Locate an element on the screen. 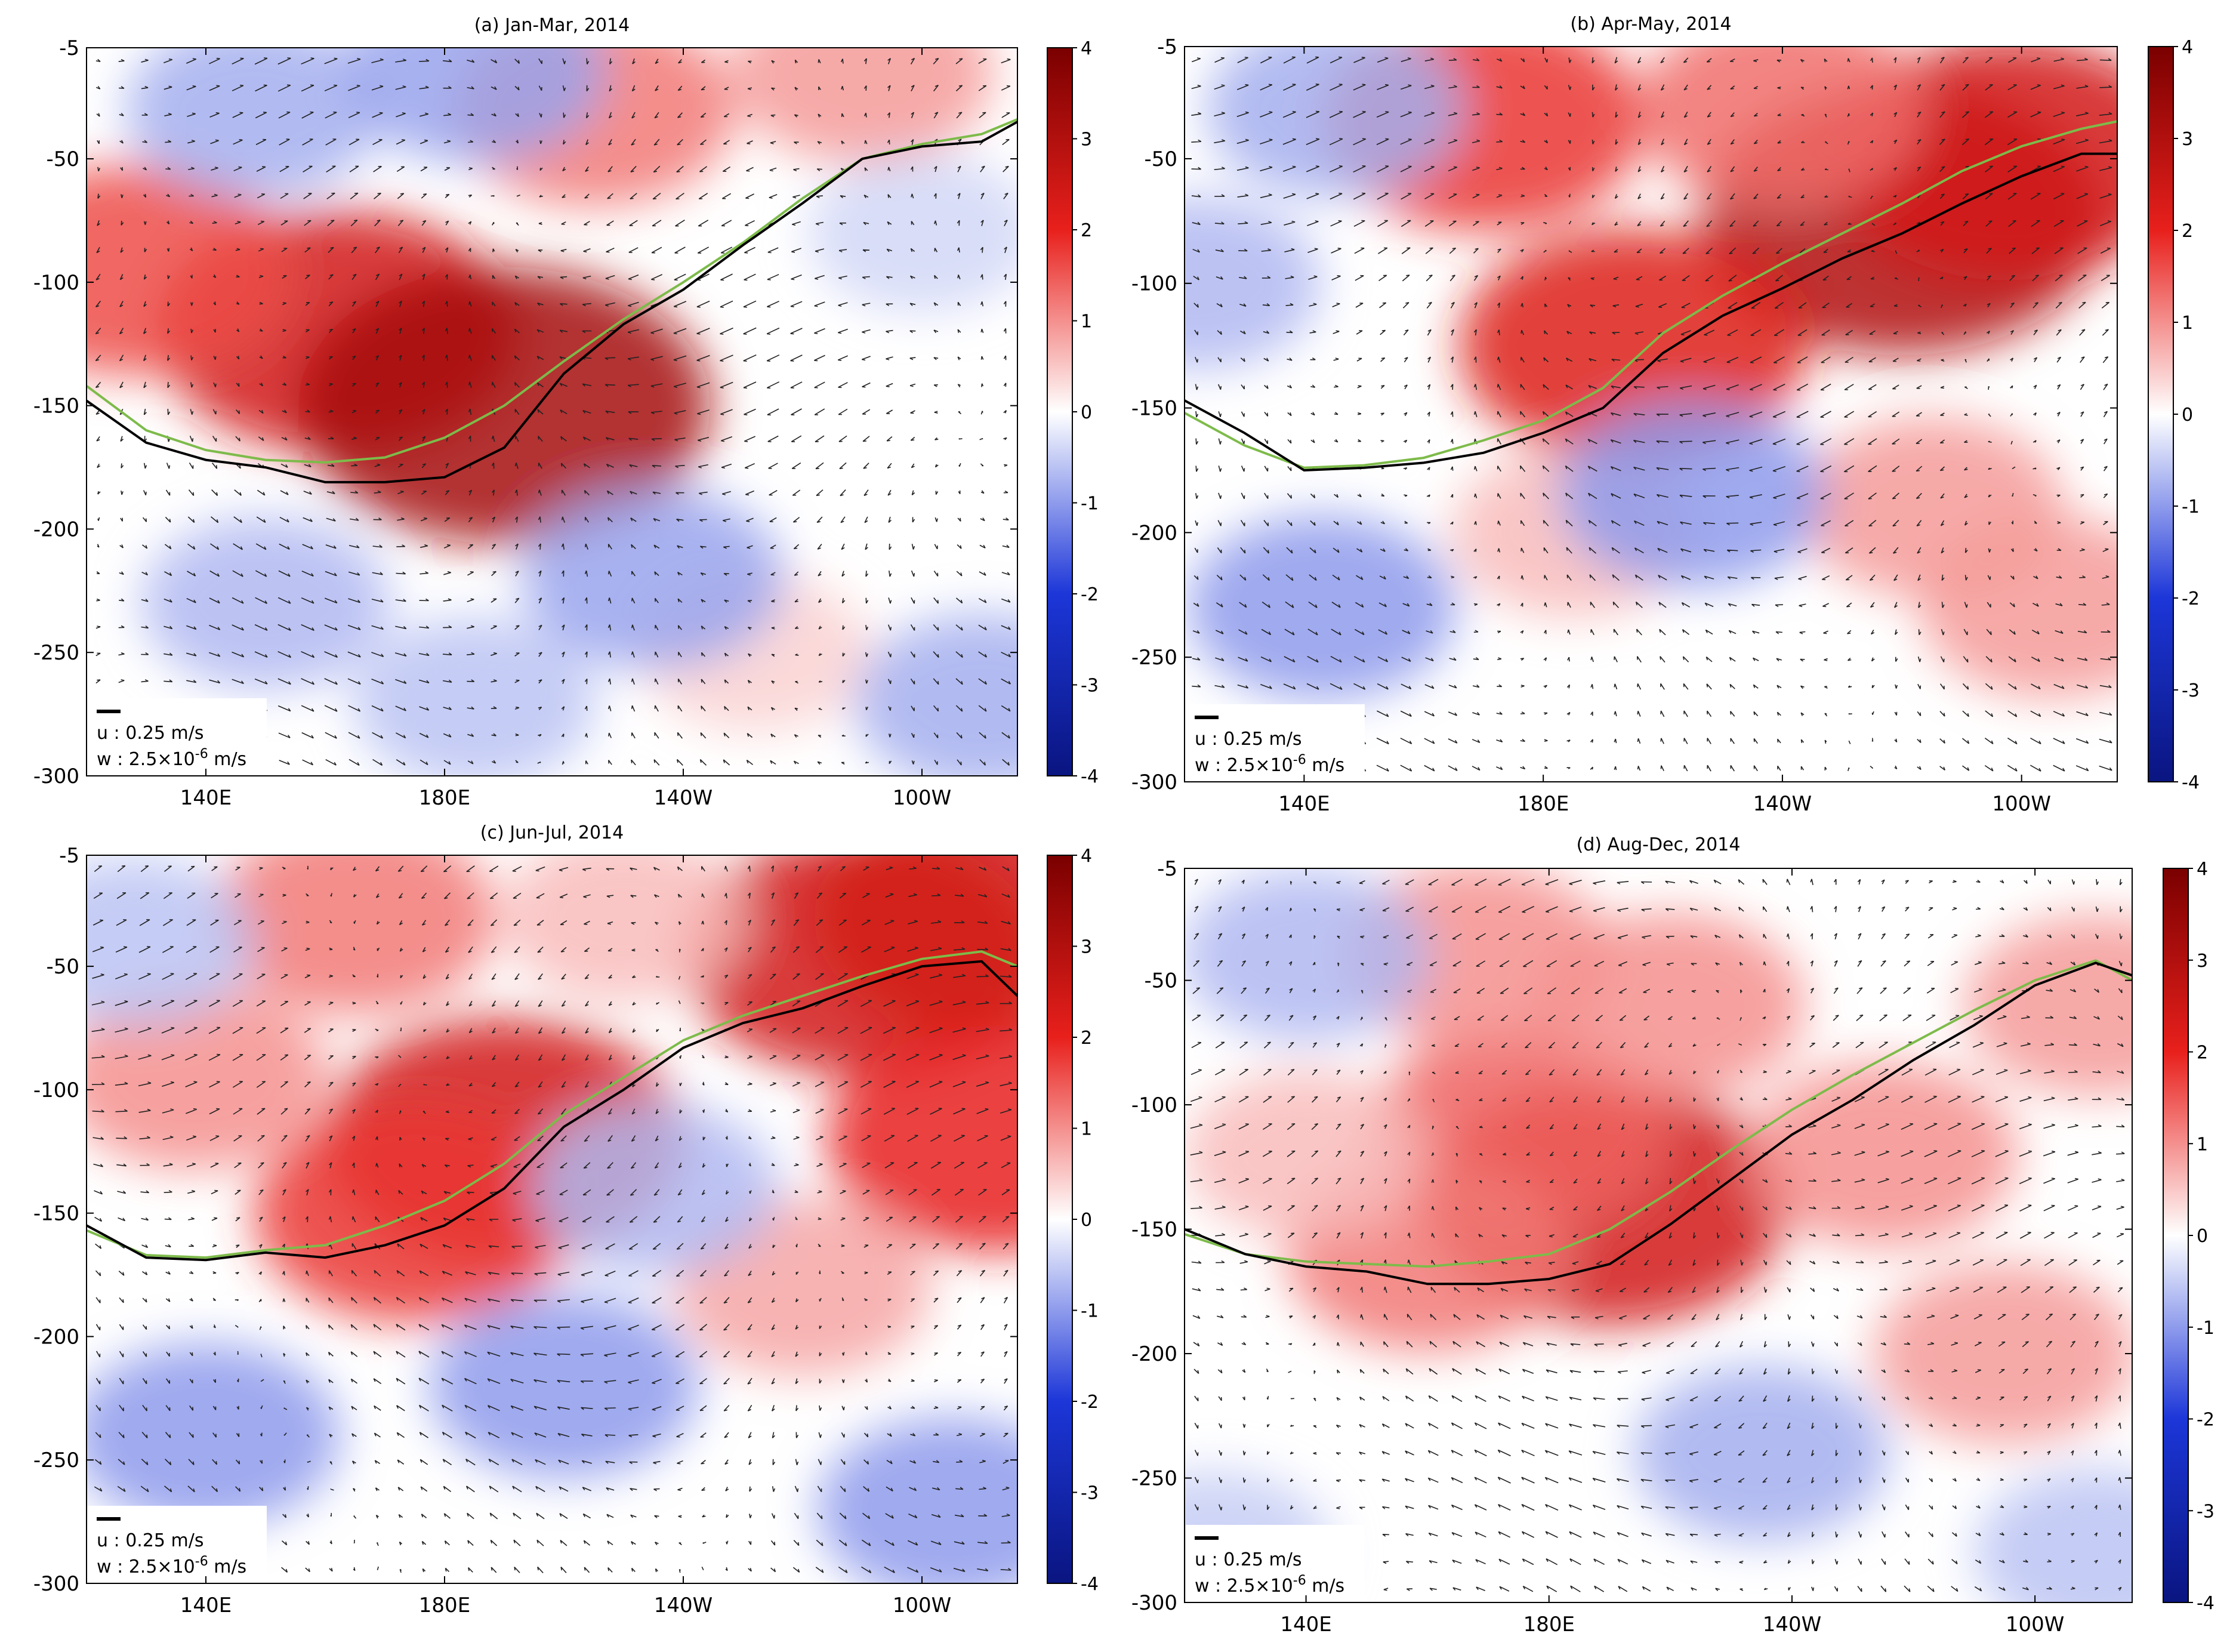 The image size is (2233, 1652). x-tick-label: 180E is located at coordinates (1543, 804).